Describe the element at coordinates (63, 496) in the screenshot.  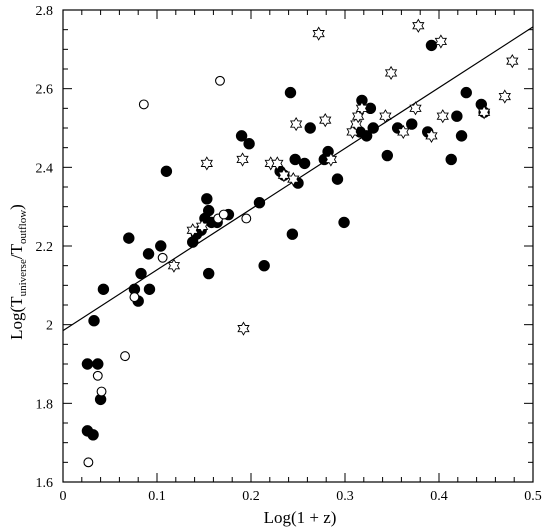
I see `x-tick-label: 0` at that location.